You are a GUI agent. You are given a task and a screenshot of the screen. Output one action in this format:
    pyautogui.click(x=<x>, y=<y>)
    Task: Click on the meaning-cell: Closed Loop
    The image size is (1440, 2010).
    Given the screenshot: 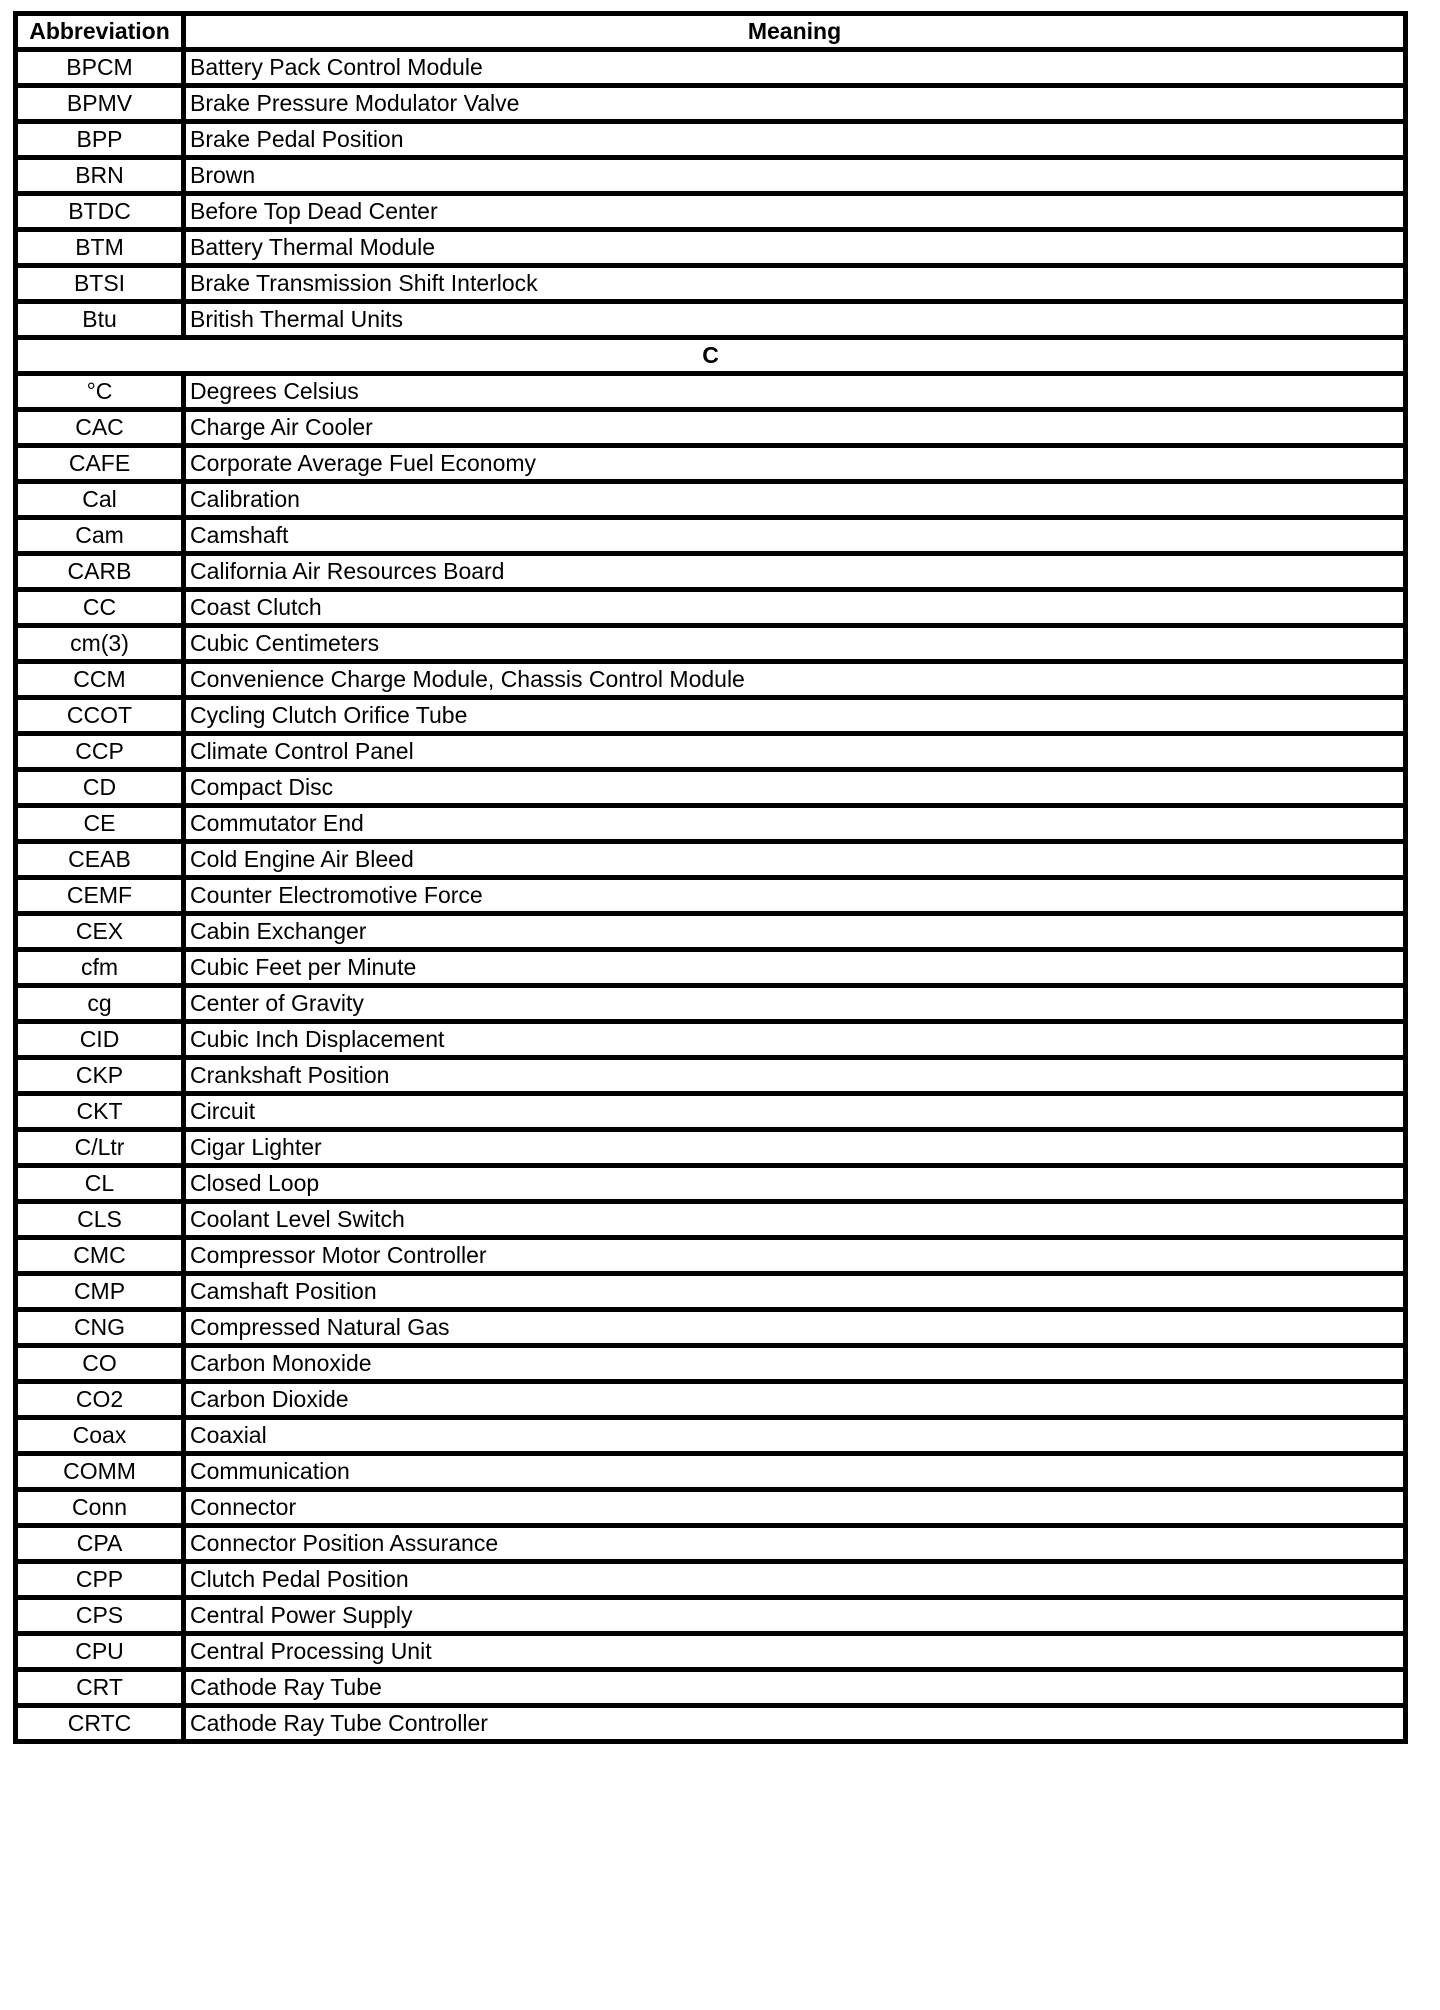 What is the action you would take?
    pyautogui.click(x=794, y=1183)
    